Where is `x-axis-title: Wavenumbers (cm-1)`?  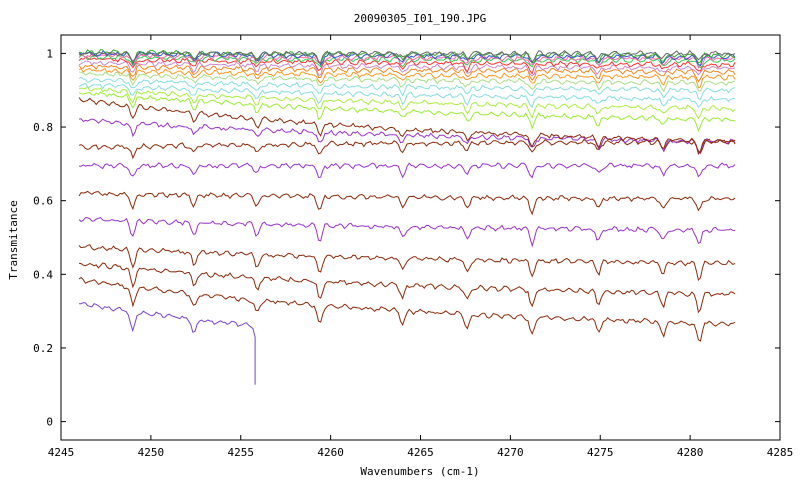
x-axis-title: Wavenumbers (cm-1) is located at coordinates (419, 471).